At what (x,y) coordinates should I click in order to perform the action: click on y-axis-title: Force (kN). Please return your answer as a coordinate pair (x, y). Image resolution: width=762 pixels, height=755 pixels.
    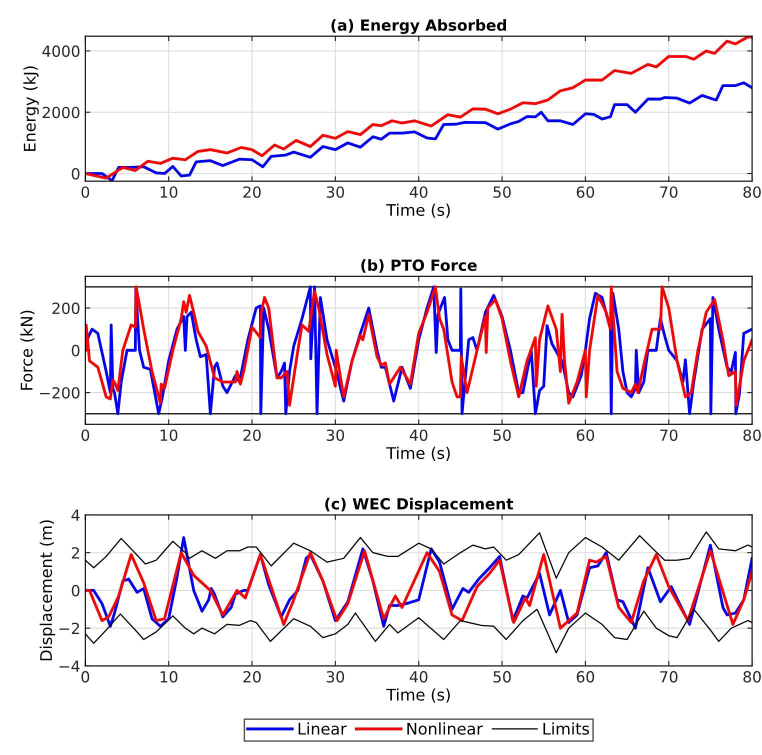
    Looking at the image, I should click on (27, 350).